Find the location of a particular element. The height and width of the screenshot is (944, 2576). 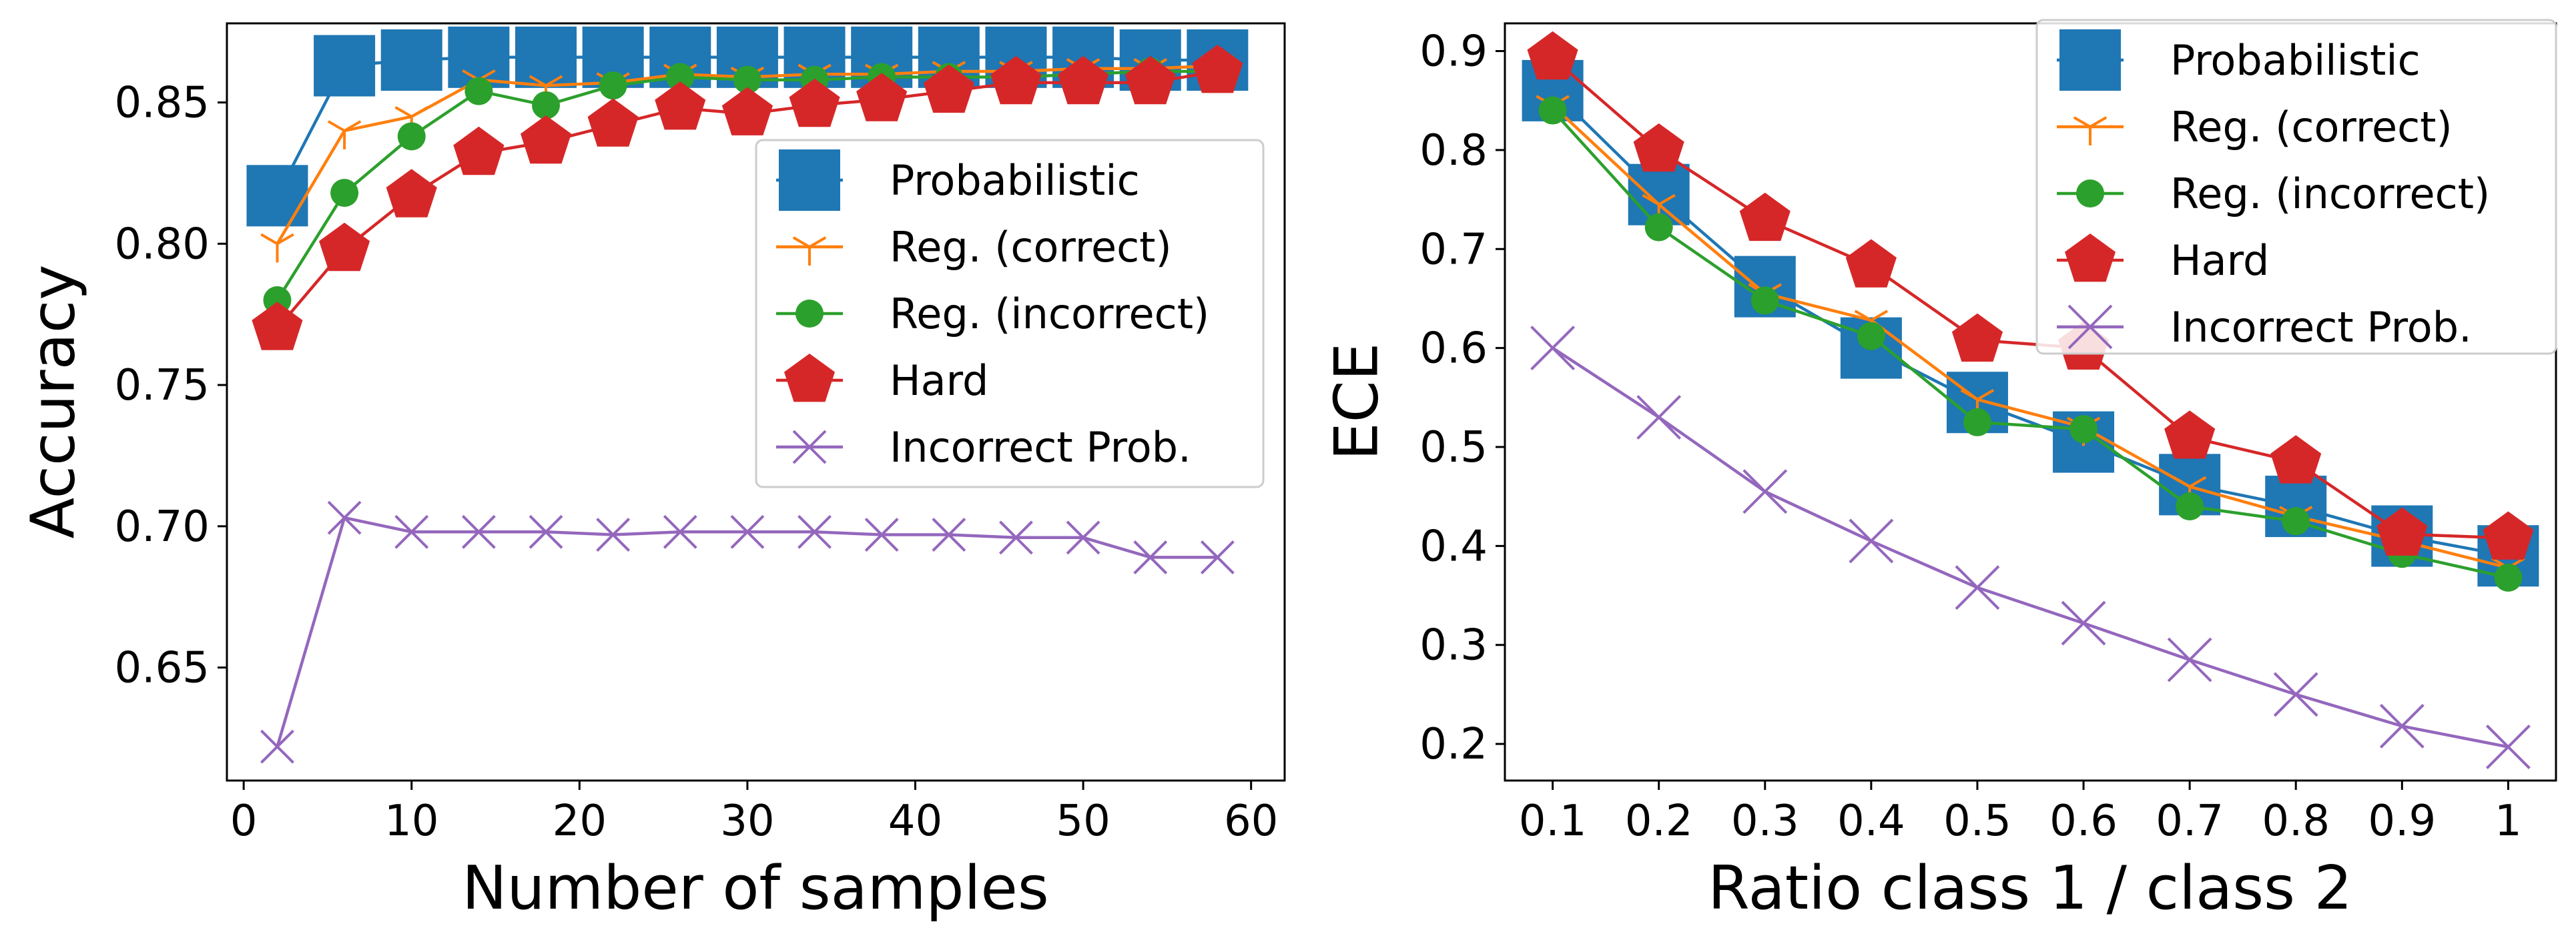

series-incorrect-prob is located at coordinates (747, 632).